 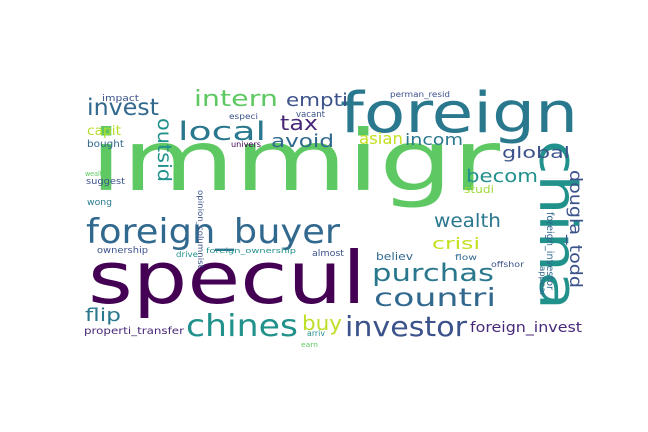 I want to click on word-43: drive, so click(x=187, y=254).